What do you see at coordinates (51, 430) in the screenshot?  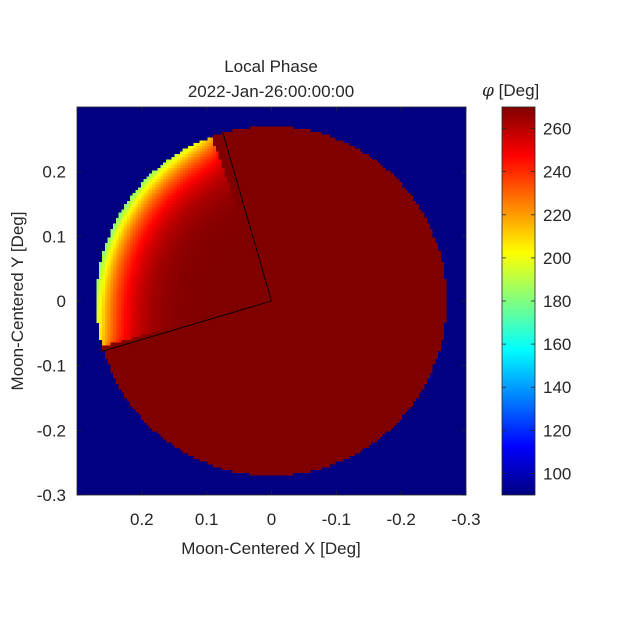 I see `y-tick-label: -0.2` at bounding box center [51, 430].